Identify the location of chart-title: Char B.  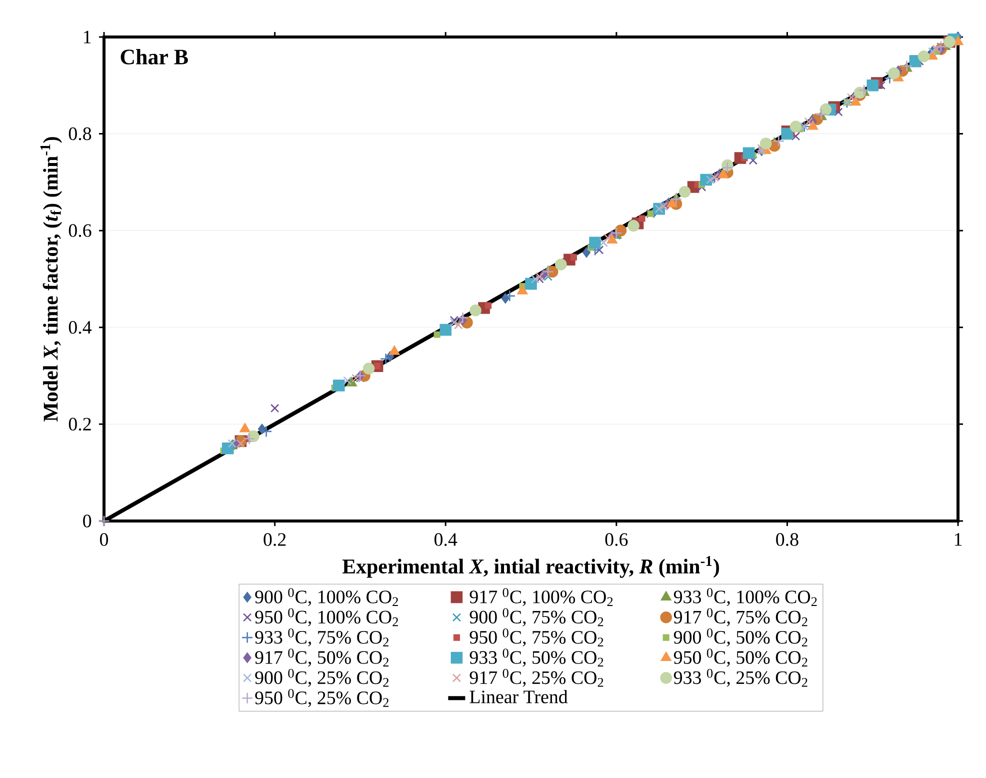
(154, 56).